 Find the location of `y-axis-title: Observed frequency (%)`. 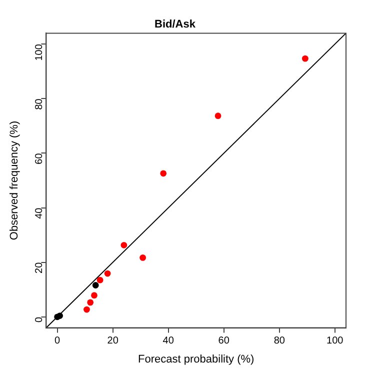

y-axis-title: Observed frequency (%) is located at coordinates (14, 180).